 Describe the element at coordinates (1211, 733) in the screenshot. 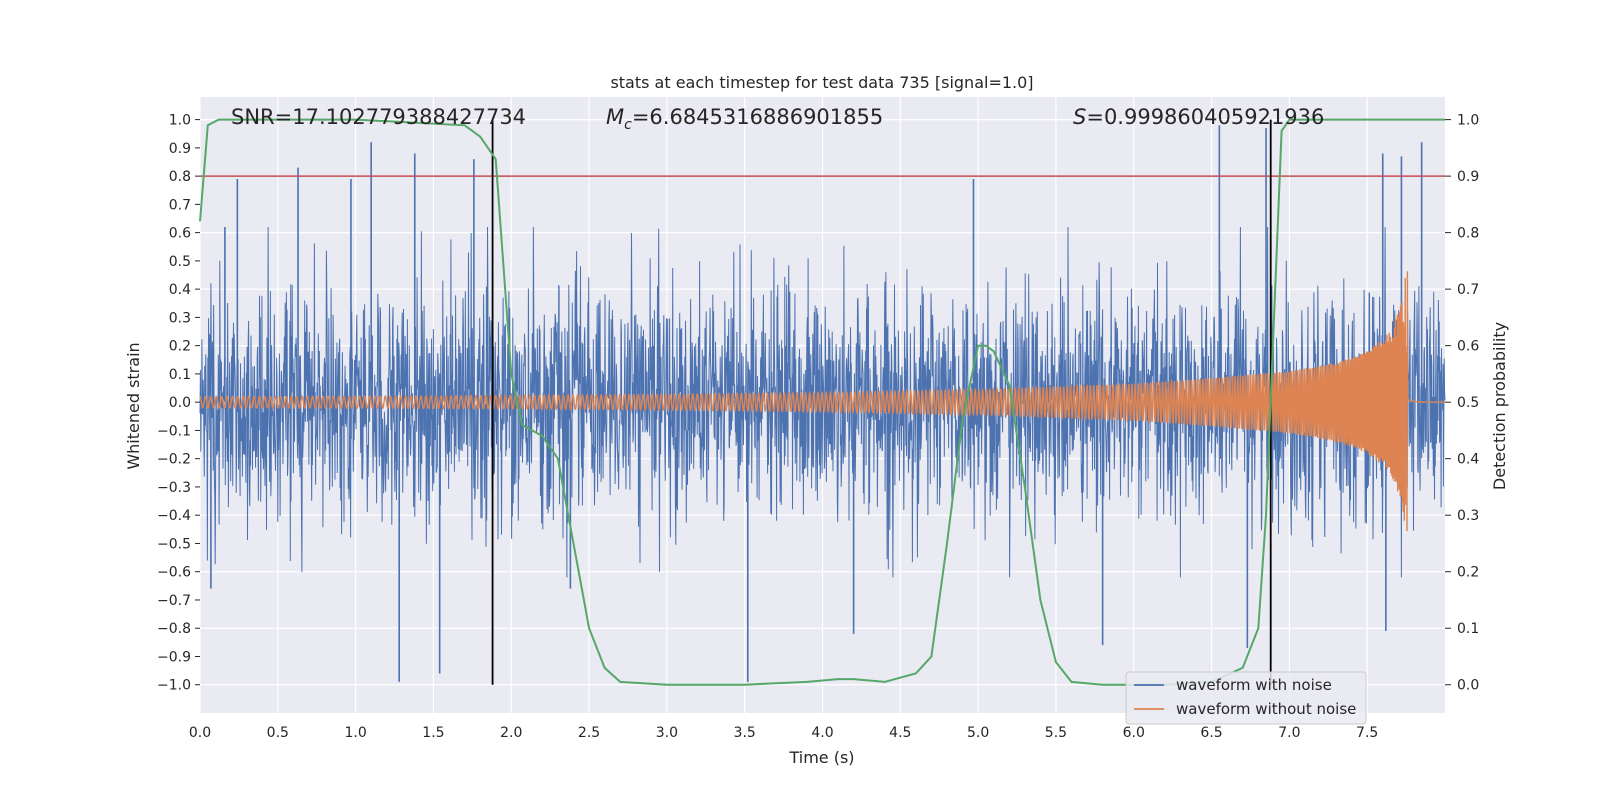

I see `x-tick-label: 6.5` at that location.